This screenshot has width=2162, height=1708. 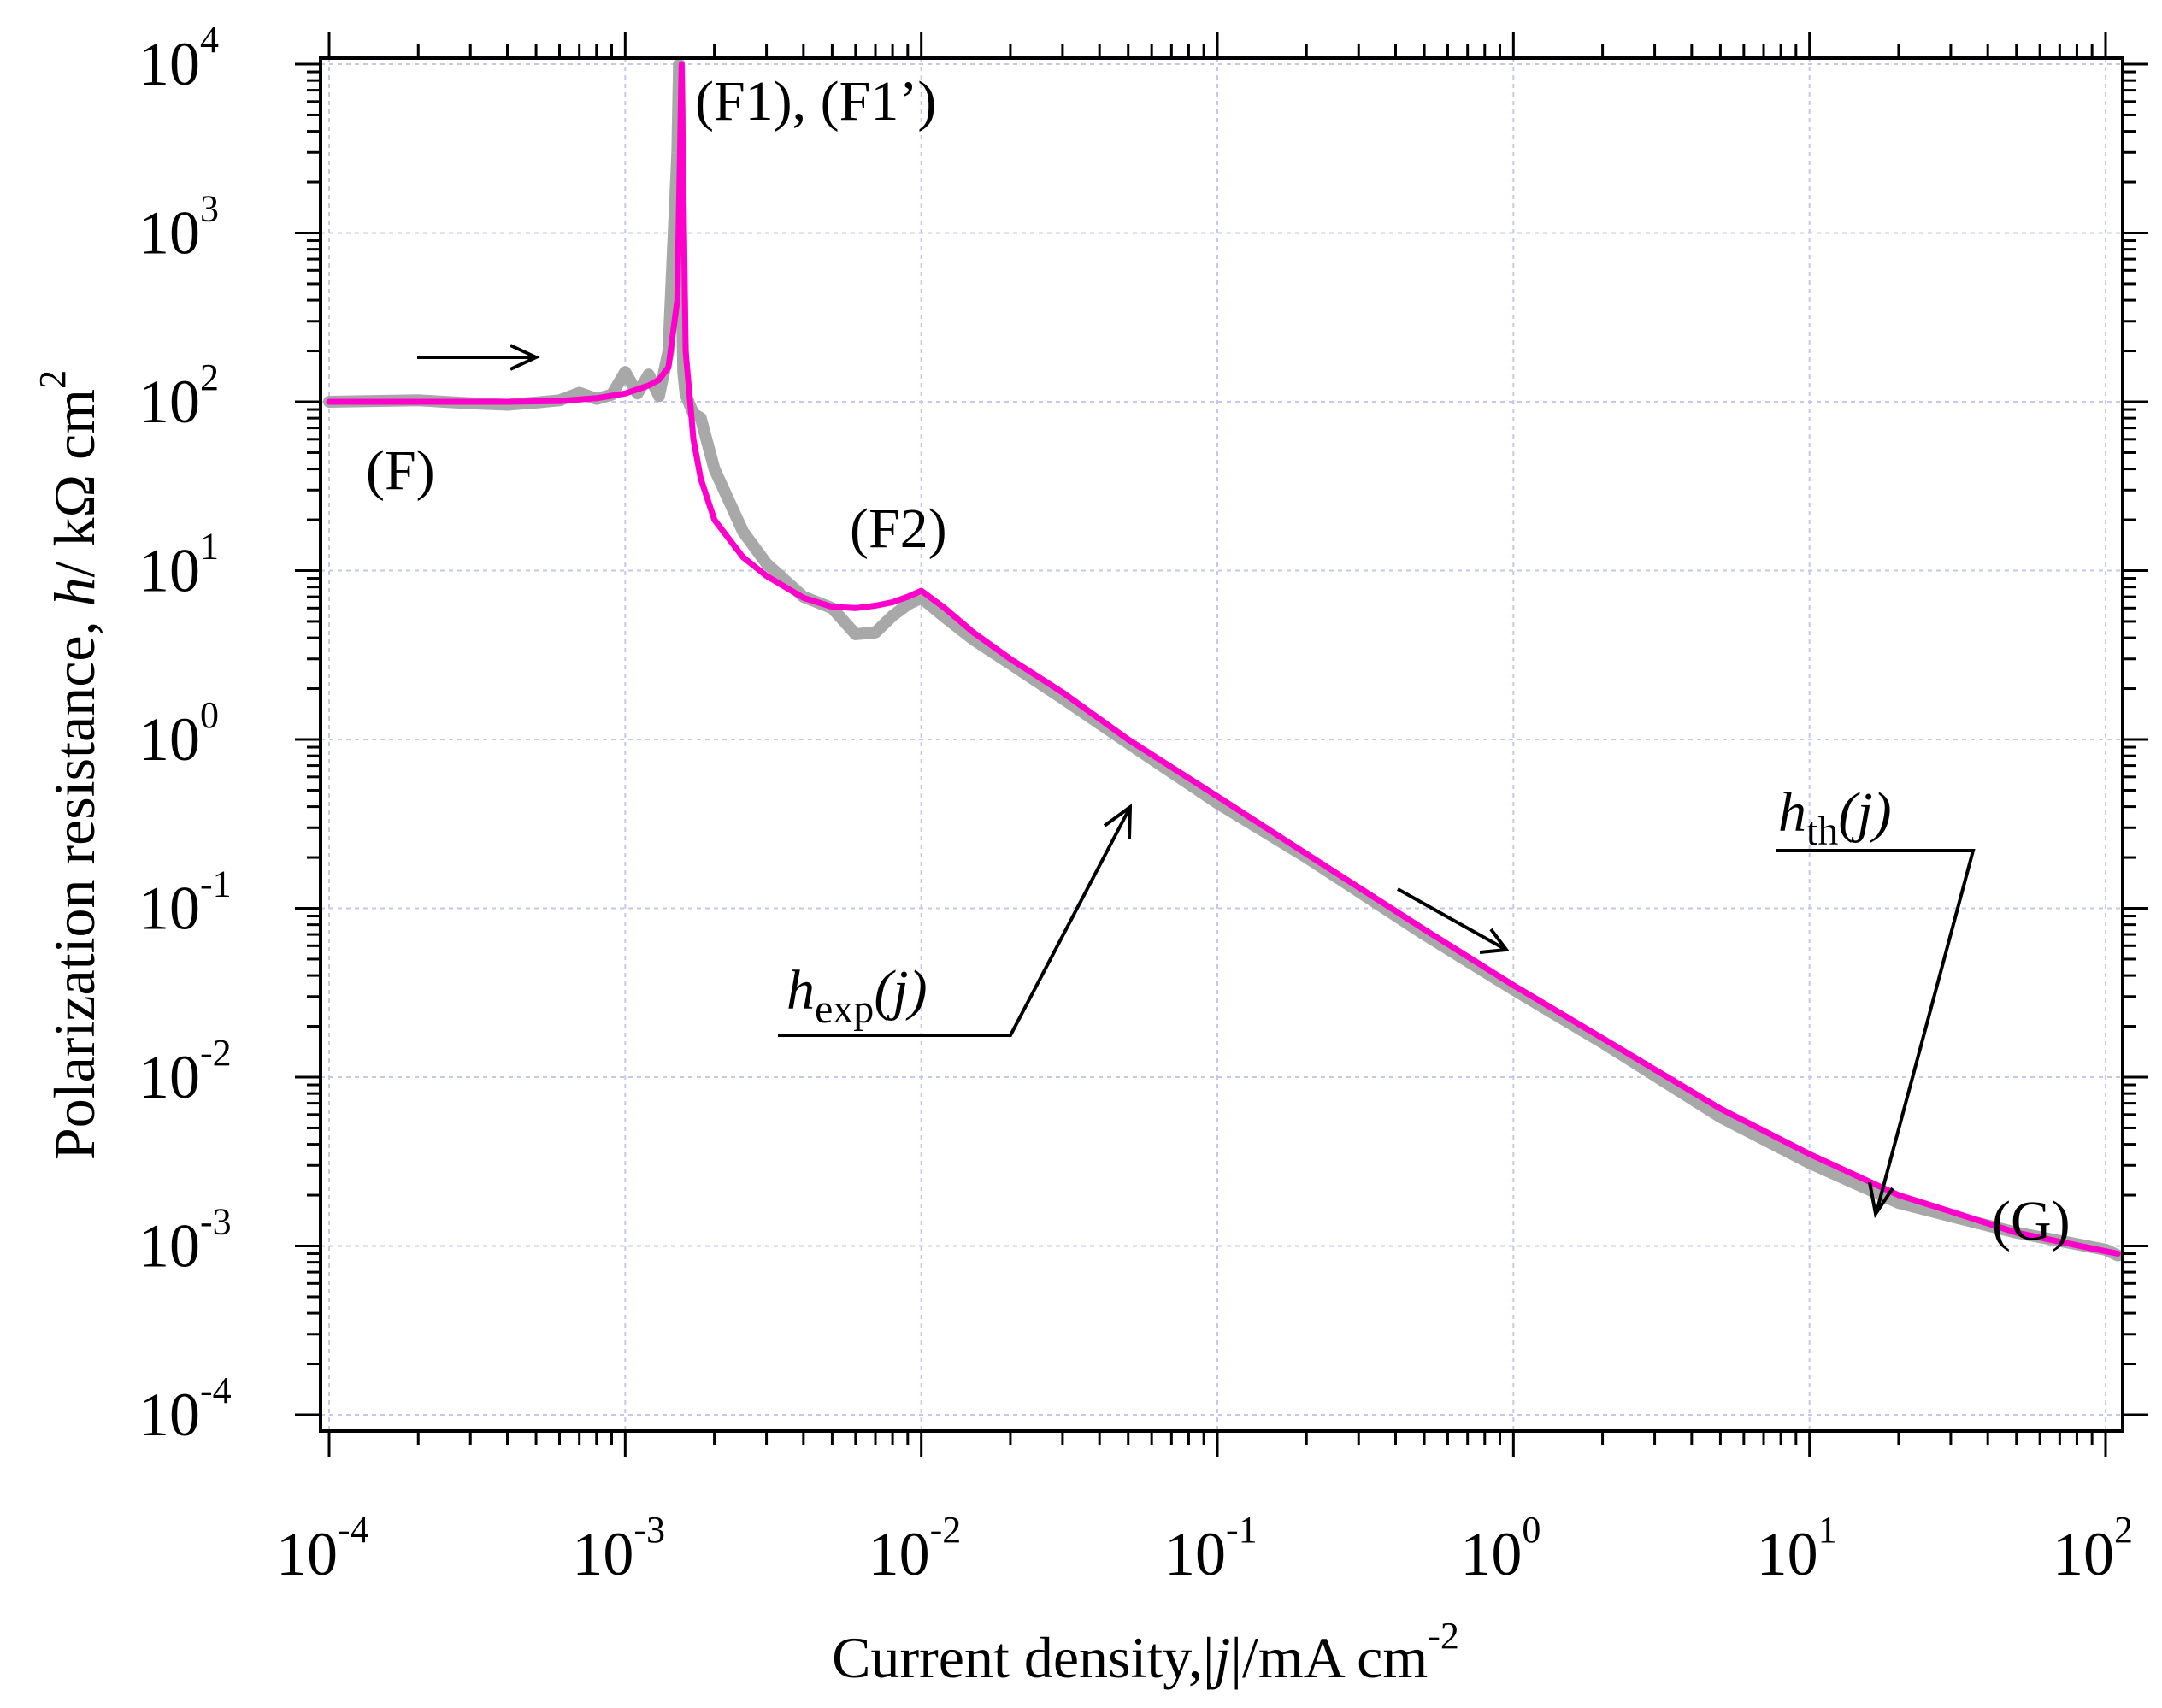 What do you see at coordinates (400, 471) in the screenshot?
I see `label-F: (F)` at bounding box center [400, 471].